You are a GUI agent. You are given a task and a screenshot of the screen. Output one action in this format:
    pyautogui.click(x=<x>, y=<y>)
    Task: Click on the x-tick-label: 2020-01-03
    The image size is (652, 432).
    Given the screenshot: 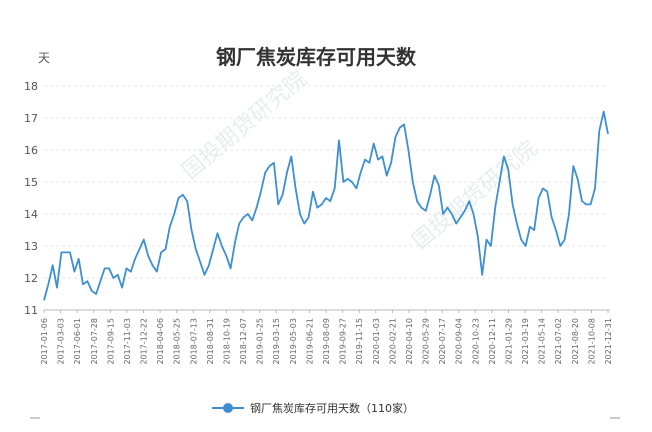 What is the action you would take?
    pyautogui.click(x=376, y=341)
    